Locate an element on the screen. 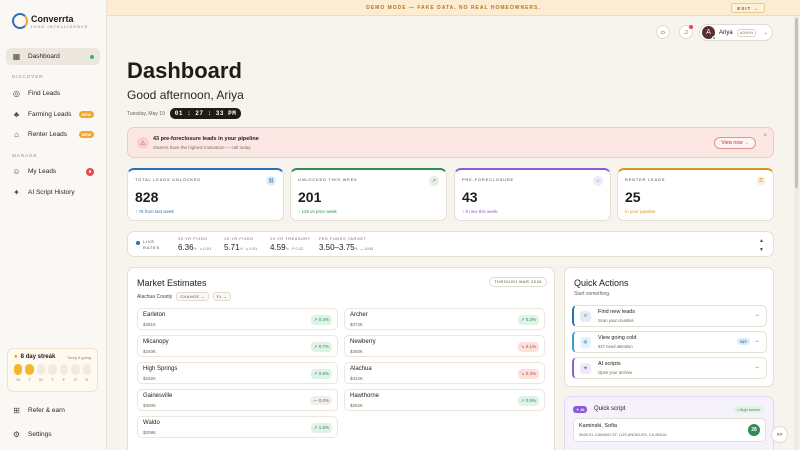 The image size is (800, 450). logo-mark-icon is located at coordinates (20, 21).